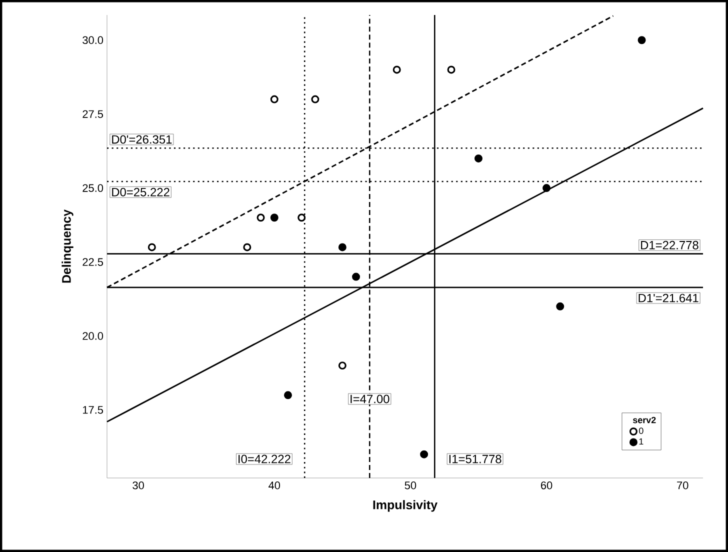 The height and width of the screenshot is (552, 728). I want to click on ref-line-label: I1=51.778, so click(475, 459).